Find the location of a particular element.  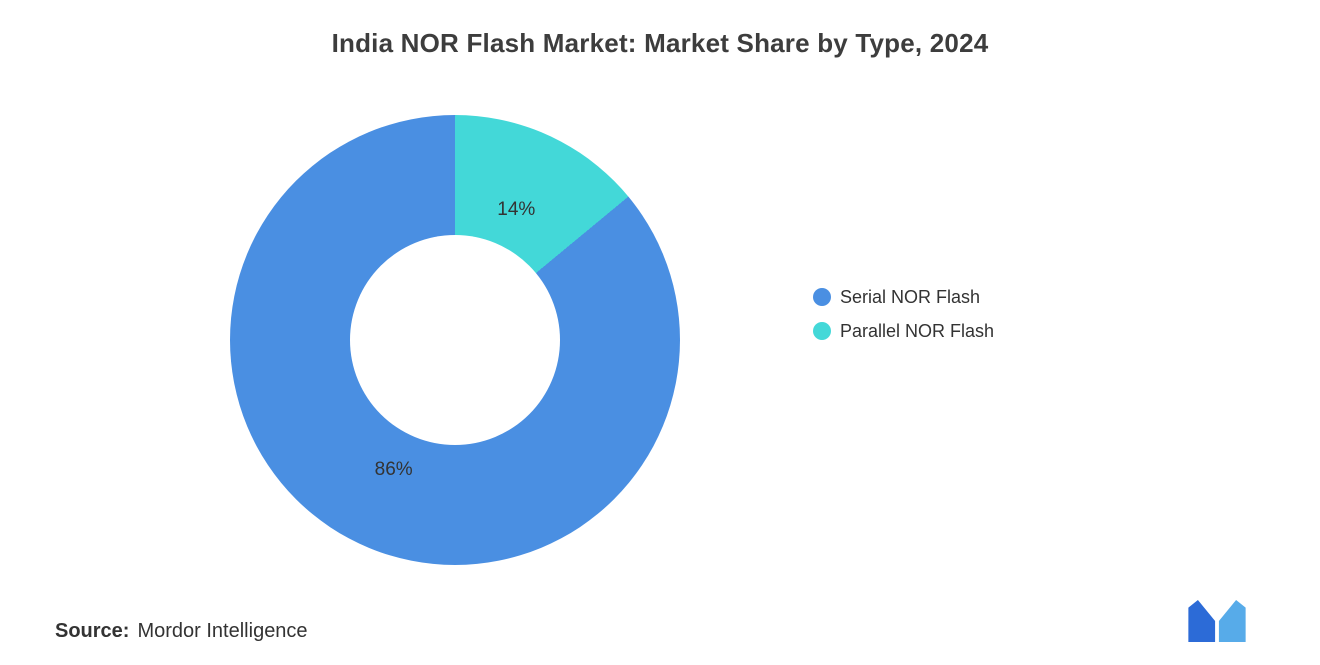

slice-label: 86% is located at coordinates (393, 470).